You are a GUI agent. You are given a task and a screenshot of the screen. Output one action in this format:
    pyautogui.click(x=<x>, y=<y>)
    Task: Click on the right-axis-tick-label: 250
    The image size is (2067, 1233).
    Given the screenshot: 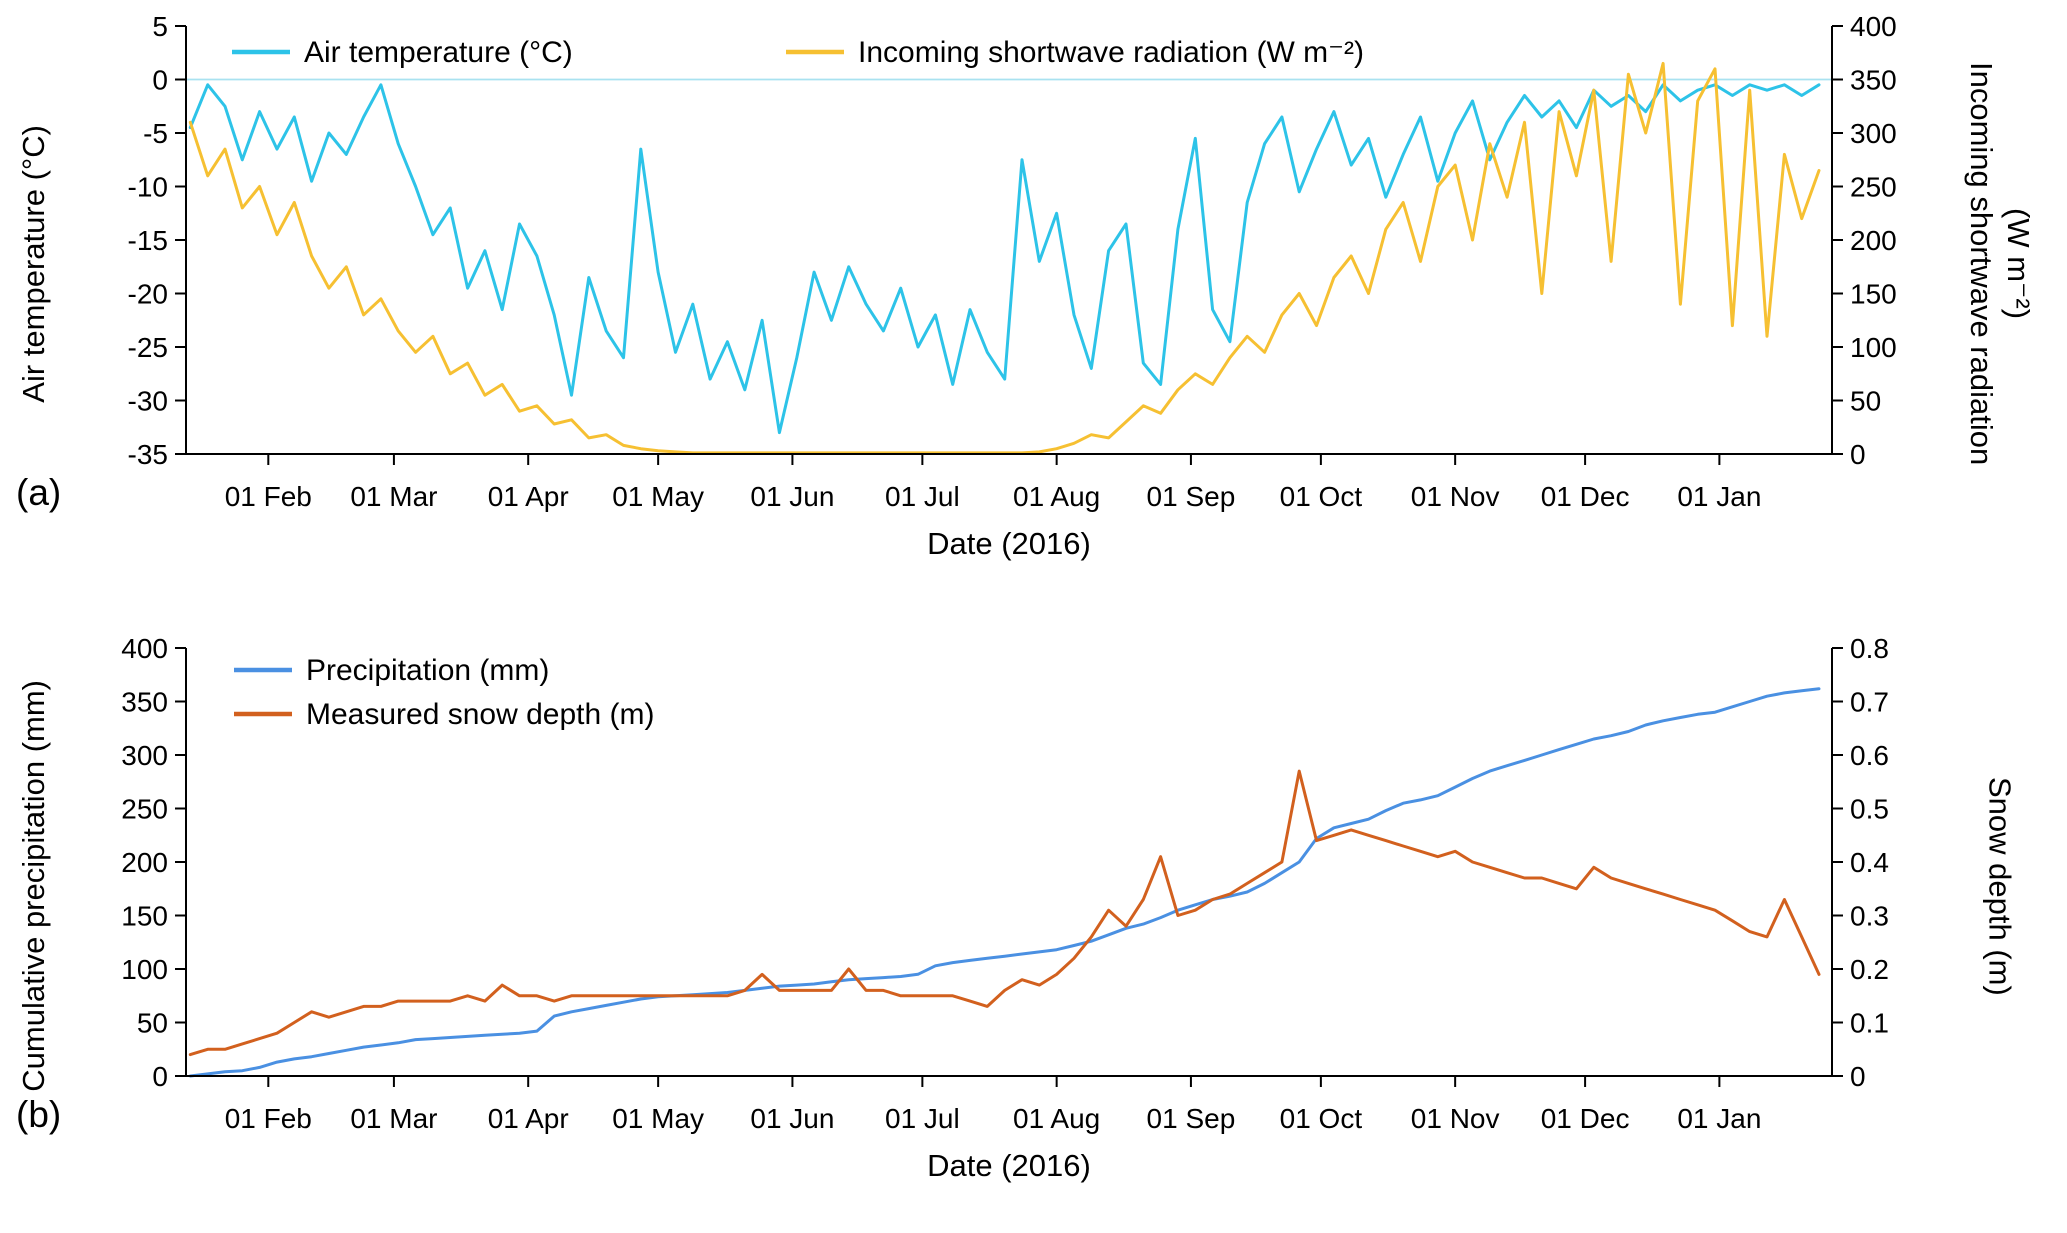 What is the action you would take?
    pyautogui.click(x=1873, y=187)
    